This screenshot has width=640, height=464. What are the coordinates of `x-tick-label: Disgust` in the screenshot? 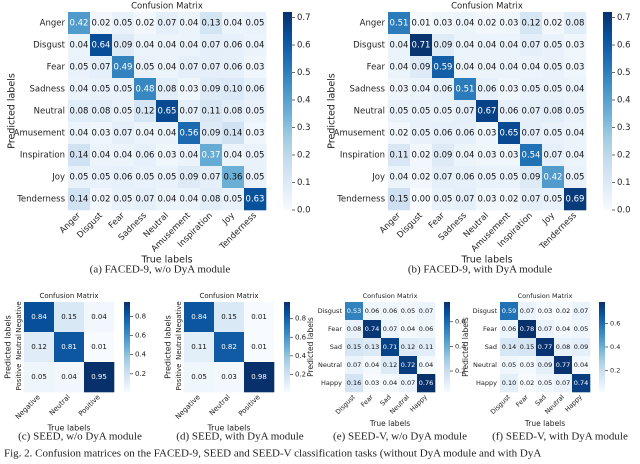 It's located at (500, 404).